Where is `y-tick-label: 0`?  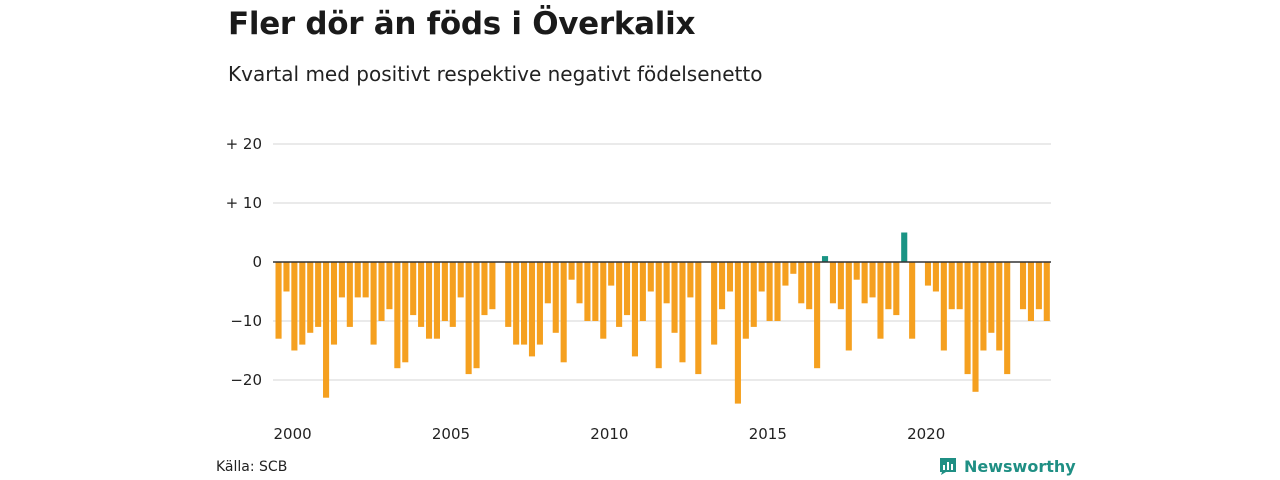 y-tick-label: 0 is located at coordinates (257, 262).